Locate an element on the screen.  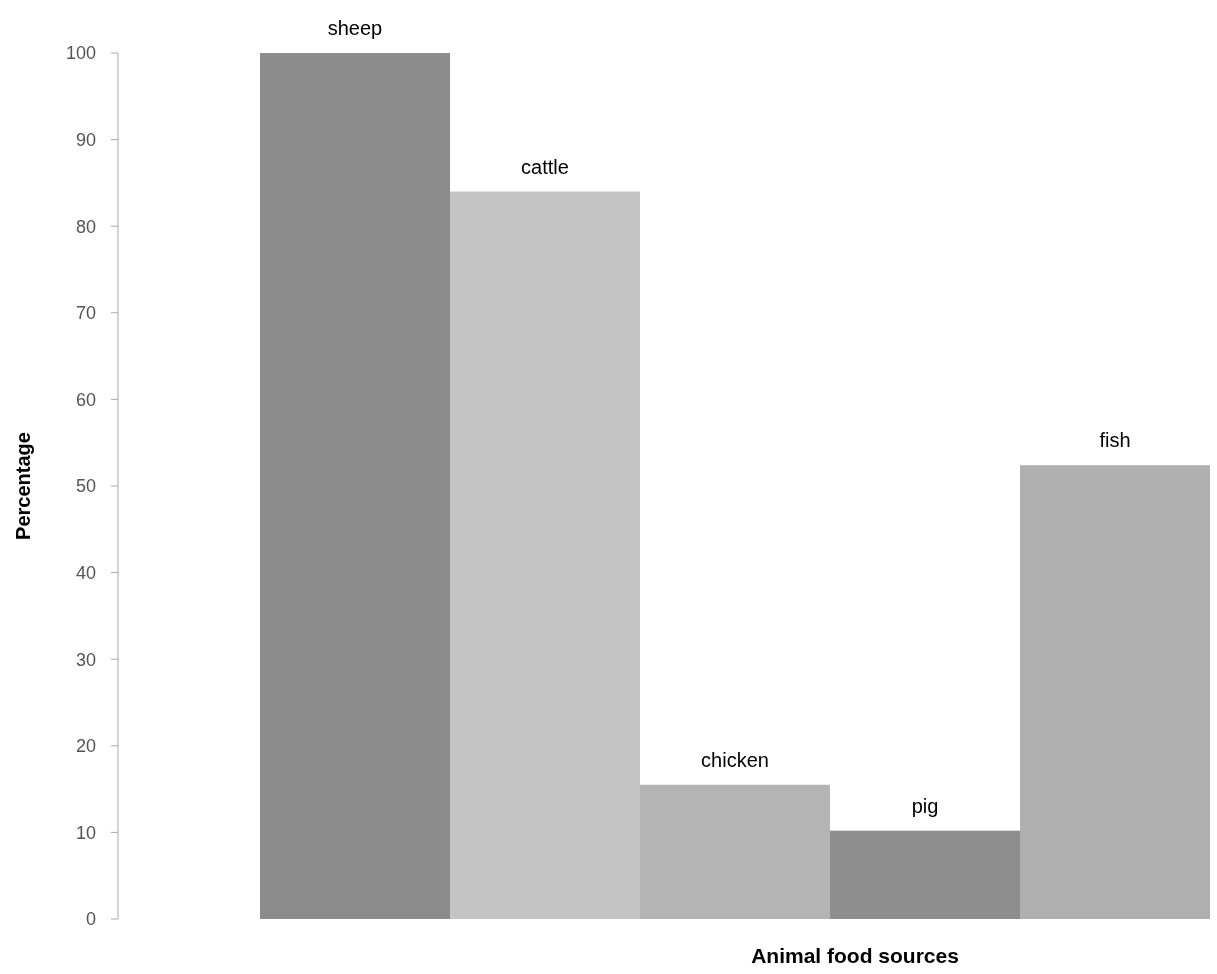
x-axis-title: Animal food sources is located at coordinates (855, 955).